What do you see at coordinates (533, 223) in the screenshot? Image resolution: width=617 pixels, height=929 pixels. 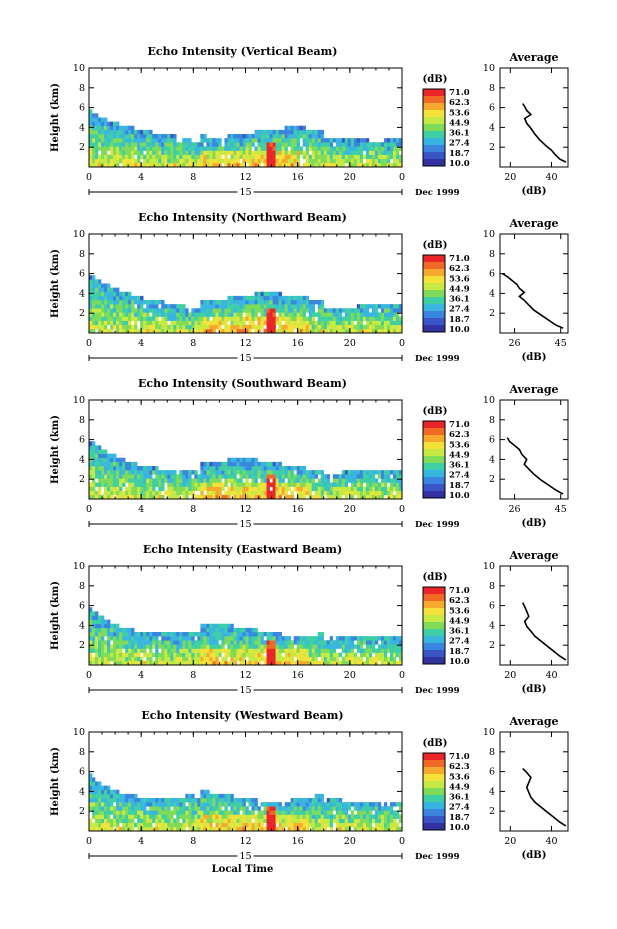 I see `profile-title: Average` at bounding box center [533, 223].